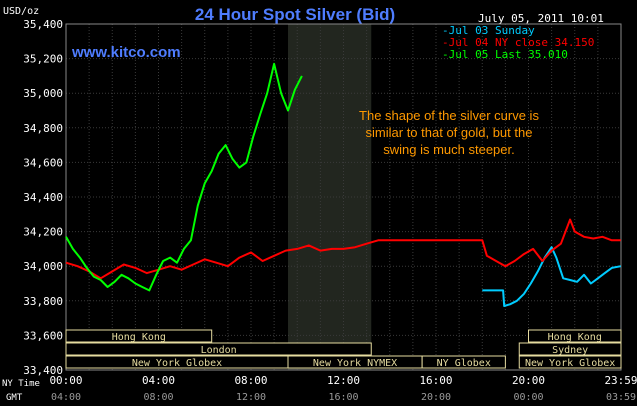 Image resolution: width=637 pixels, height=406 pixels. Describe the element at coordinates (541, 18) in the screenshot. I see `chart-timestamp: July 05, 2011 10:01` at that location.